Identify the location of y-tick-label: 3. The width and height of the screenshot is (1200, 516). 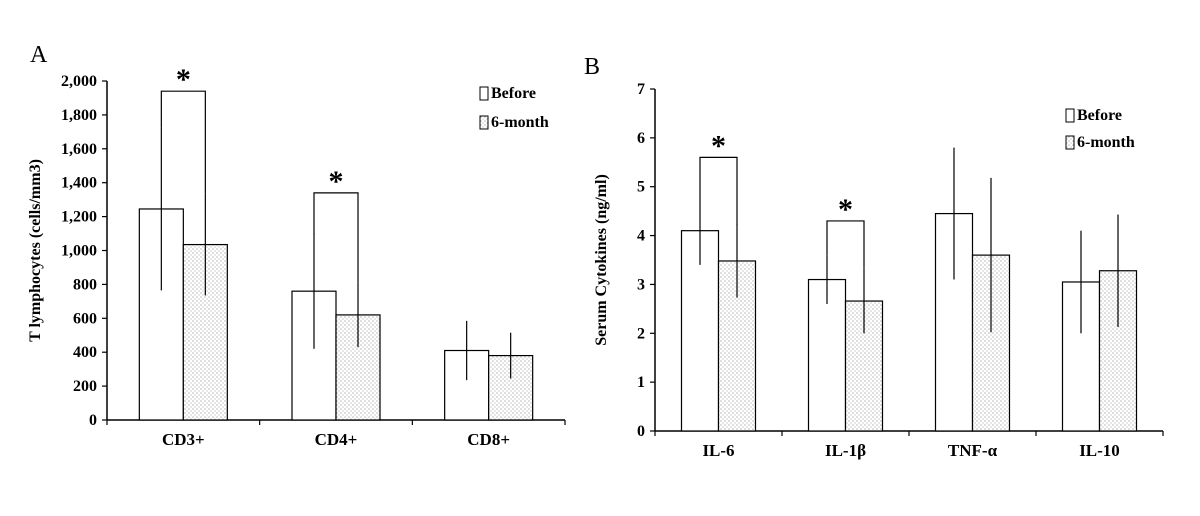
(641, 284).